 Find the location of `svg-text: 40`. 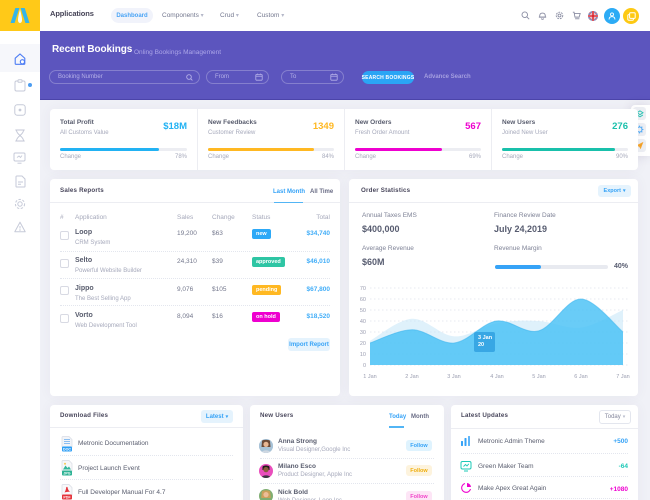

svg-text: 40 is located at coordinates (363, 322).